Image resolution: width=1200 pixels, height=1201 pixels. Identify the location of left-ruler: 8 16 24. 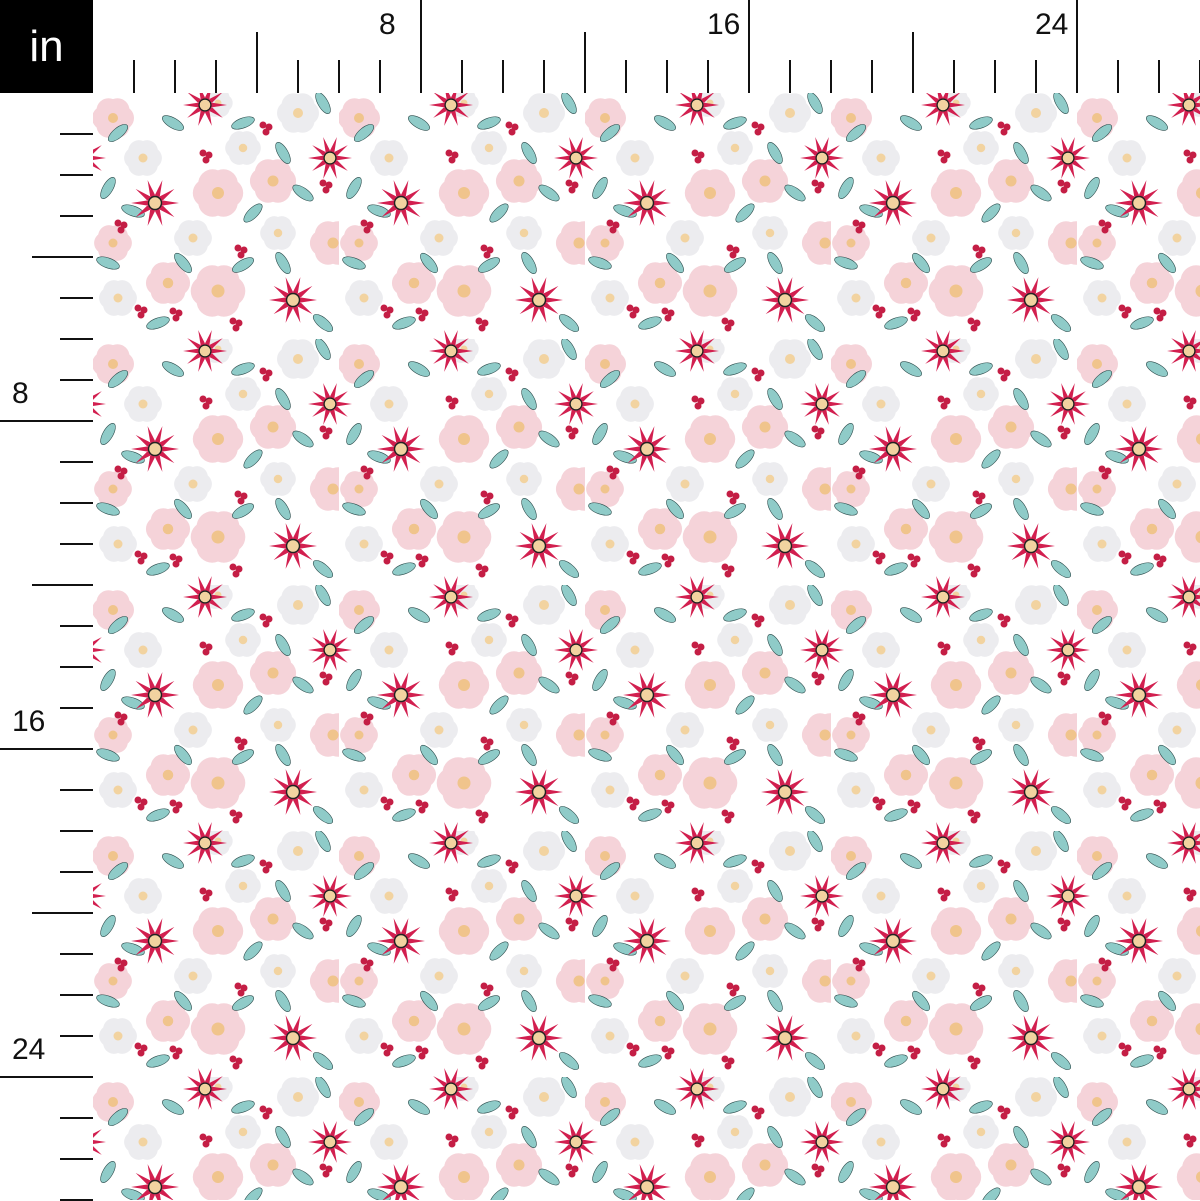
(46, 647).